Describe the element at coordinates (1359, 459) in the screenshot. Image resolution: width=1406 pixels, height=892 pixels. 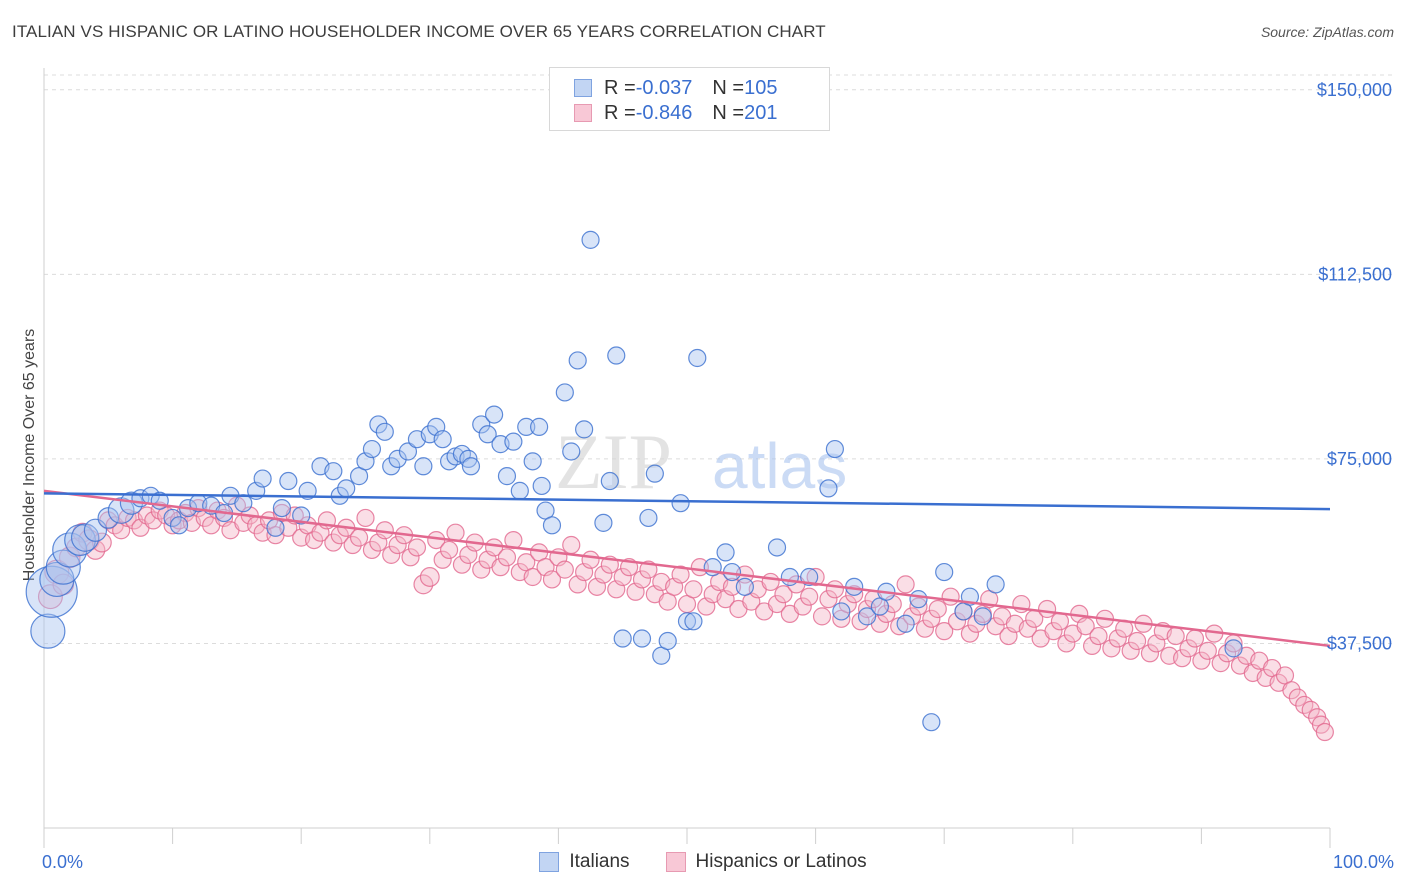
I see `y-tick-label: $75,000` at that location.